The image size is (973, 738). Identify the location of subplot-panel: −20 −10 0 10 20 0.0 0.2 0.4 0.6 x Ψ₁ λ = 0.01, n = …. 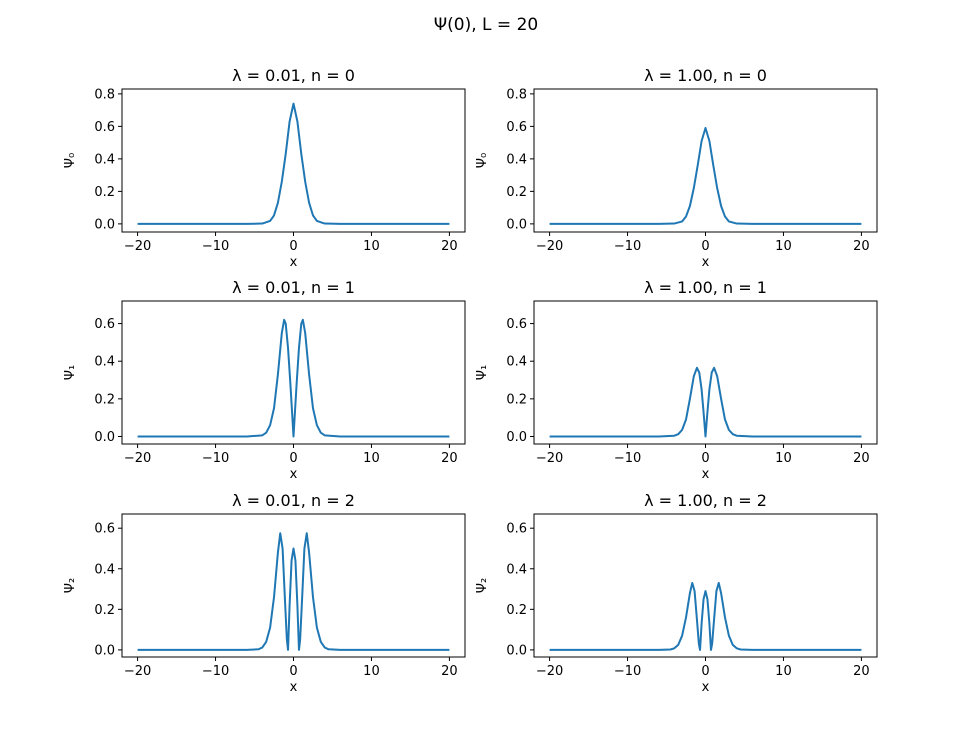
(264, 380).